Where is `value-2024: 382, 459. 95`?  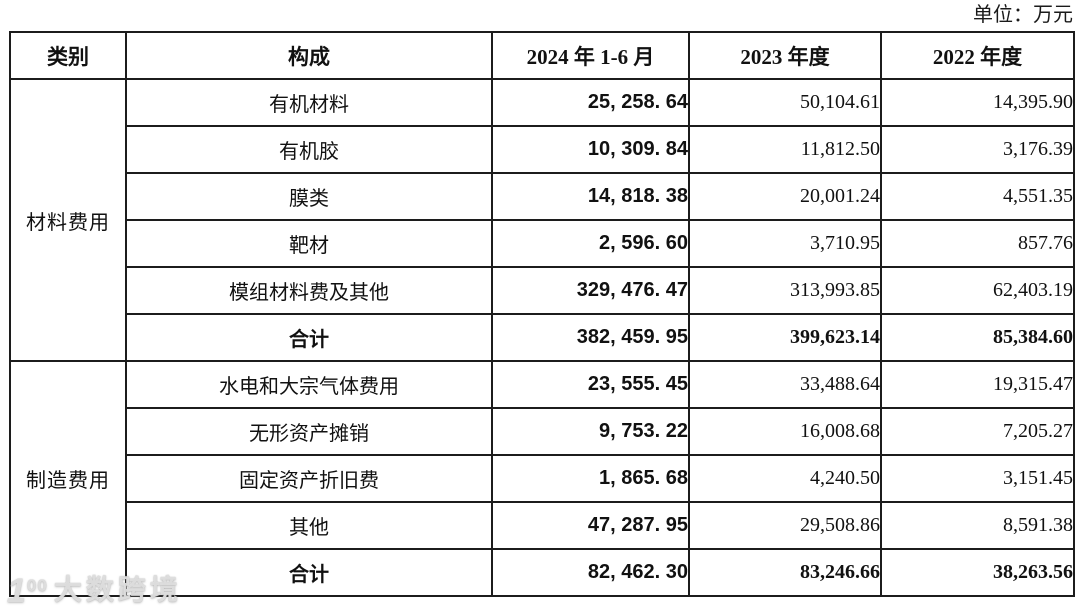 value-2024: 382, 459. 95 is located at coordinates (590, 337).